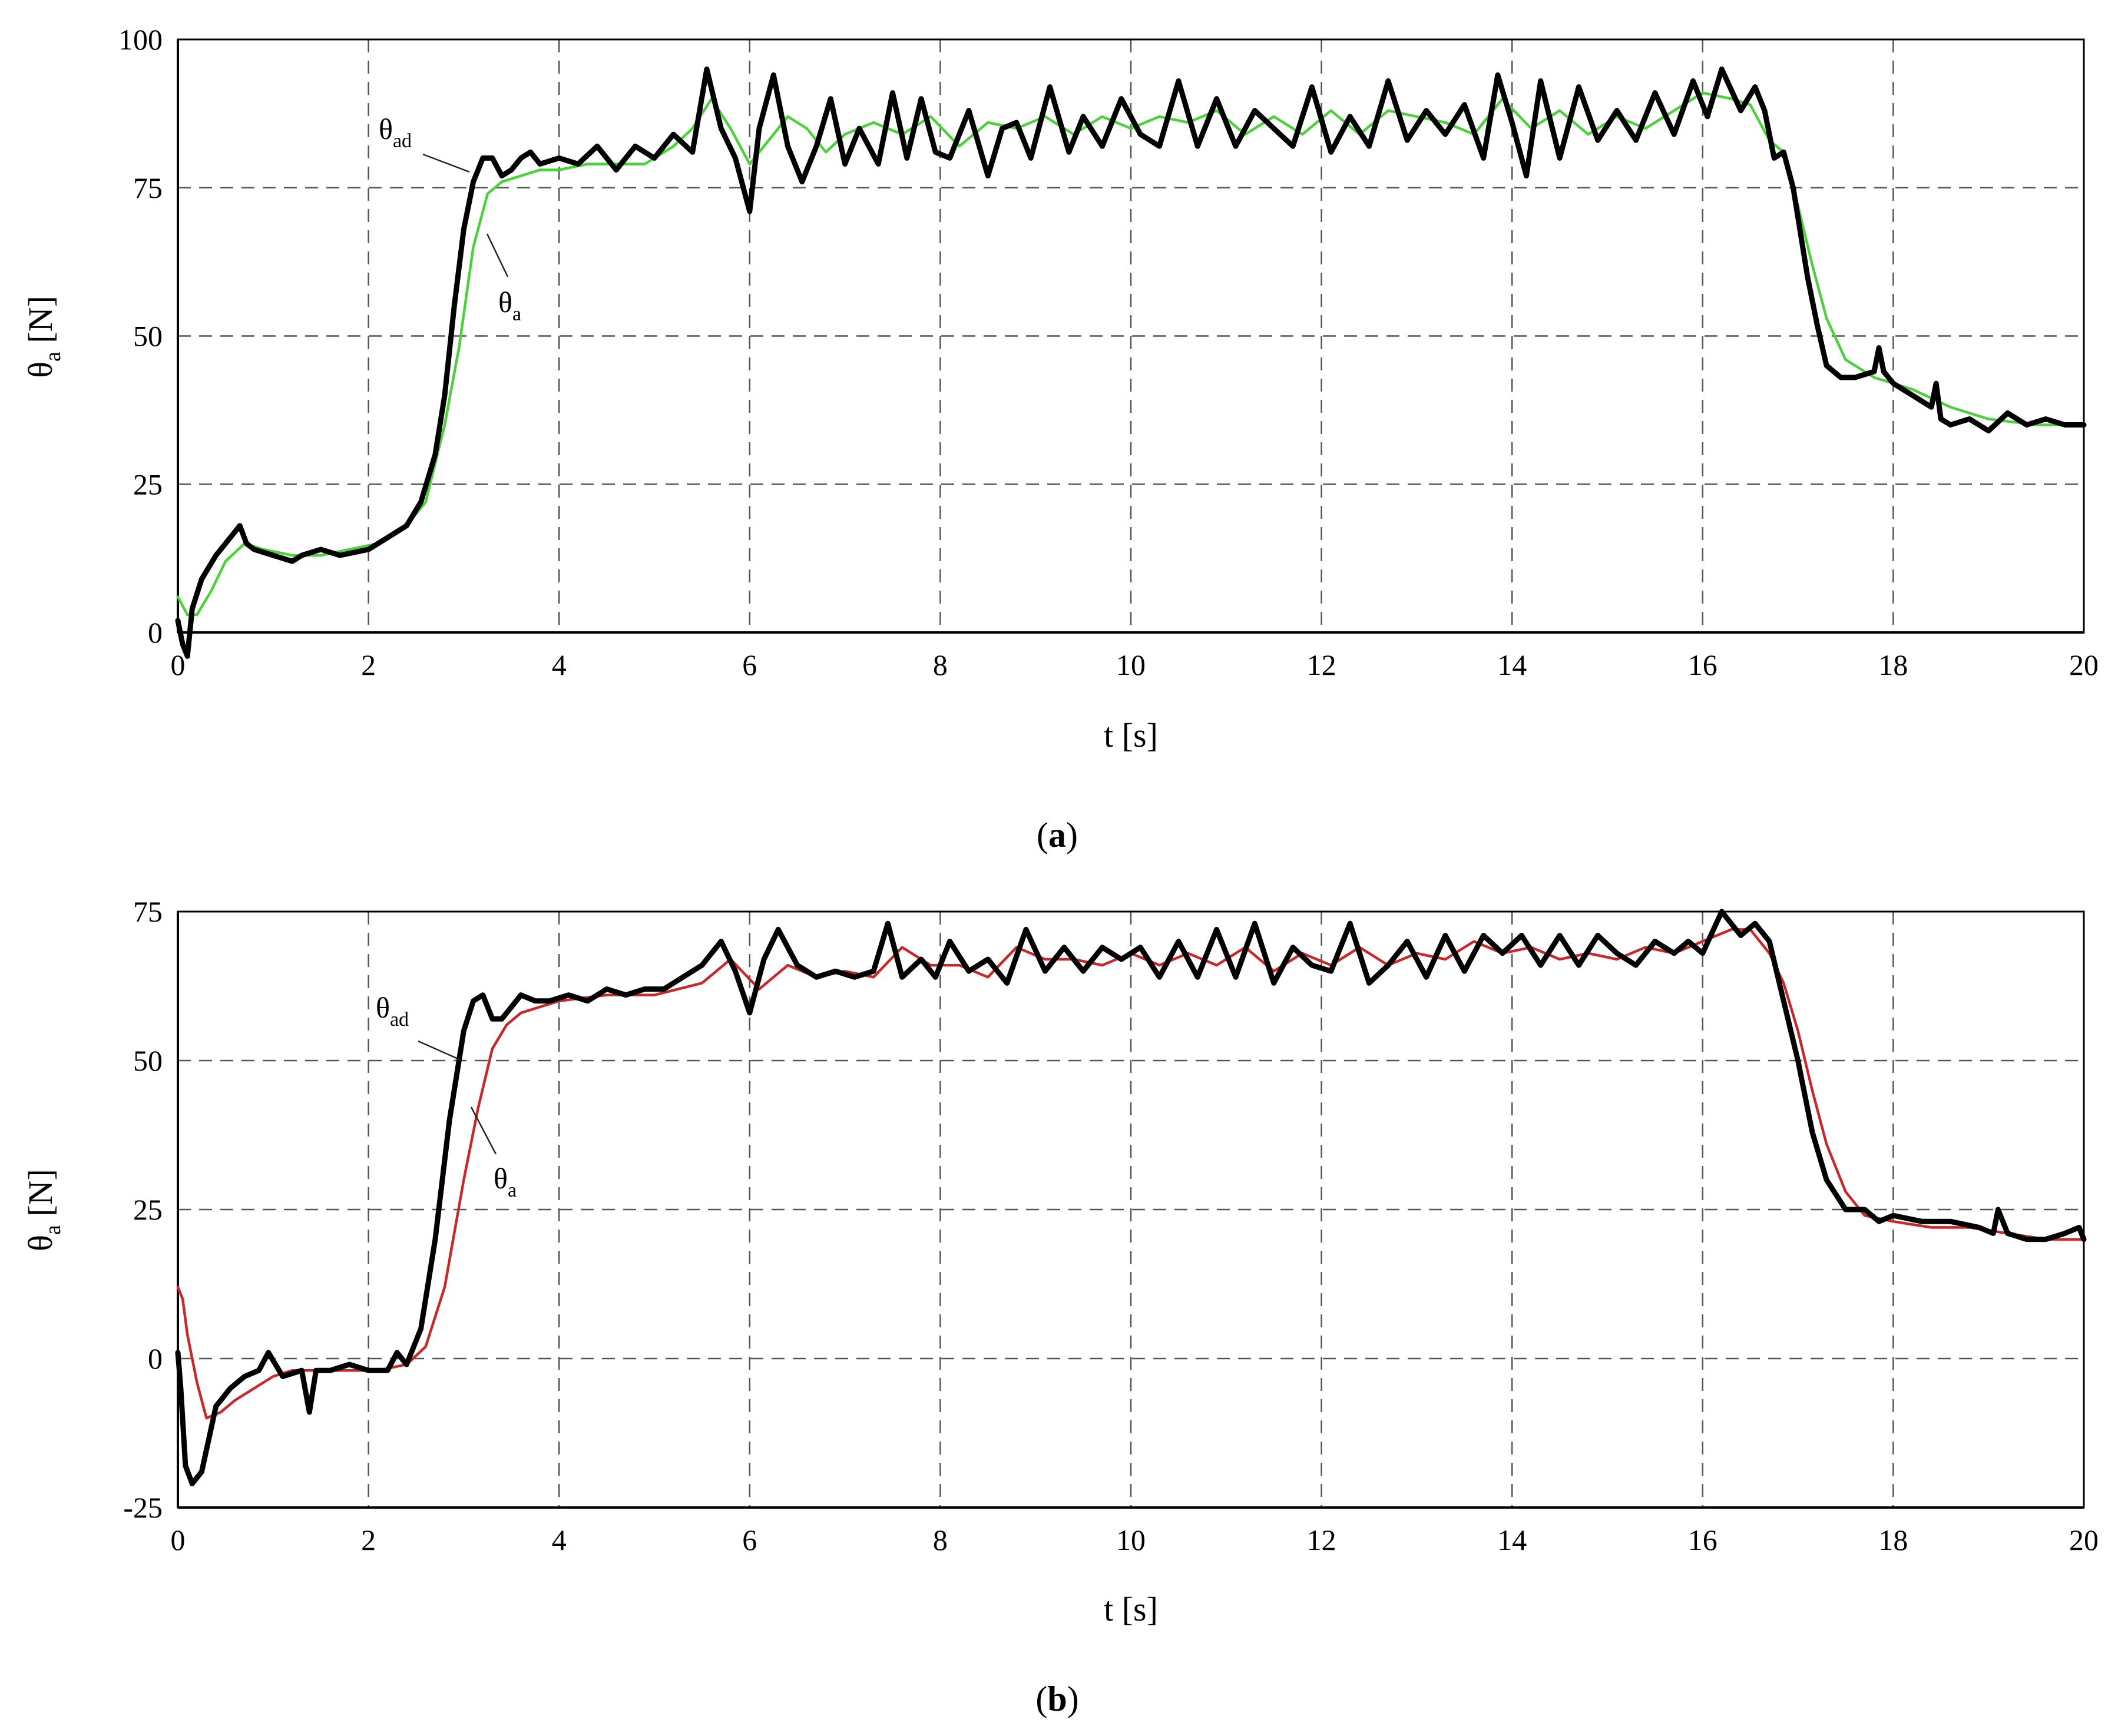 The width and height of the screenshot is (2118, 1736). I want to click on panel-a-x-tick-label: 20, so click(2084, 664).